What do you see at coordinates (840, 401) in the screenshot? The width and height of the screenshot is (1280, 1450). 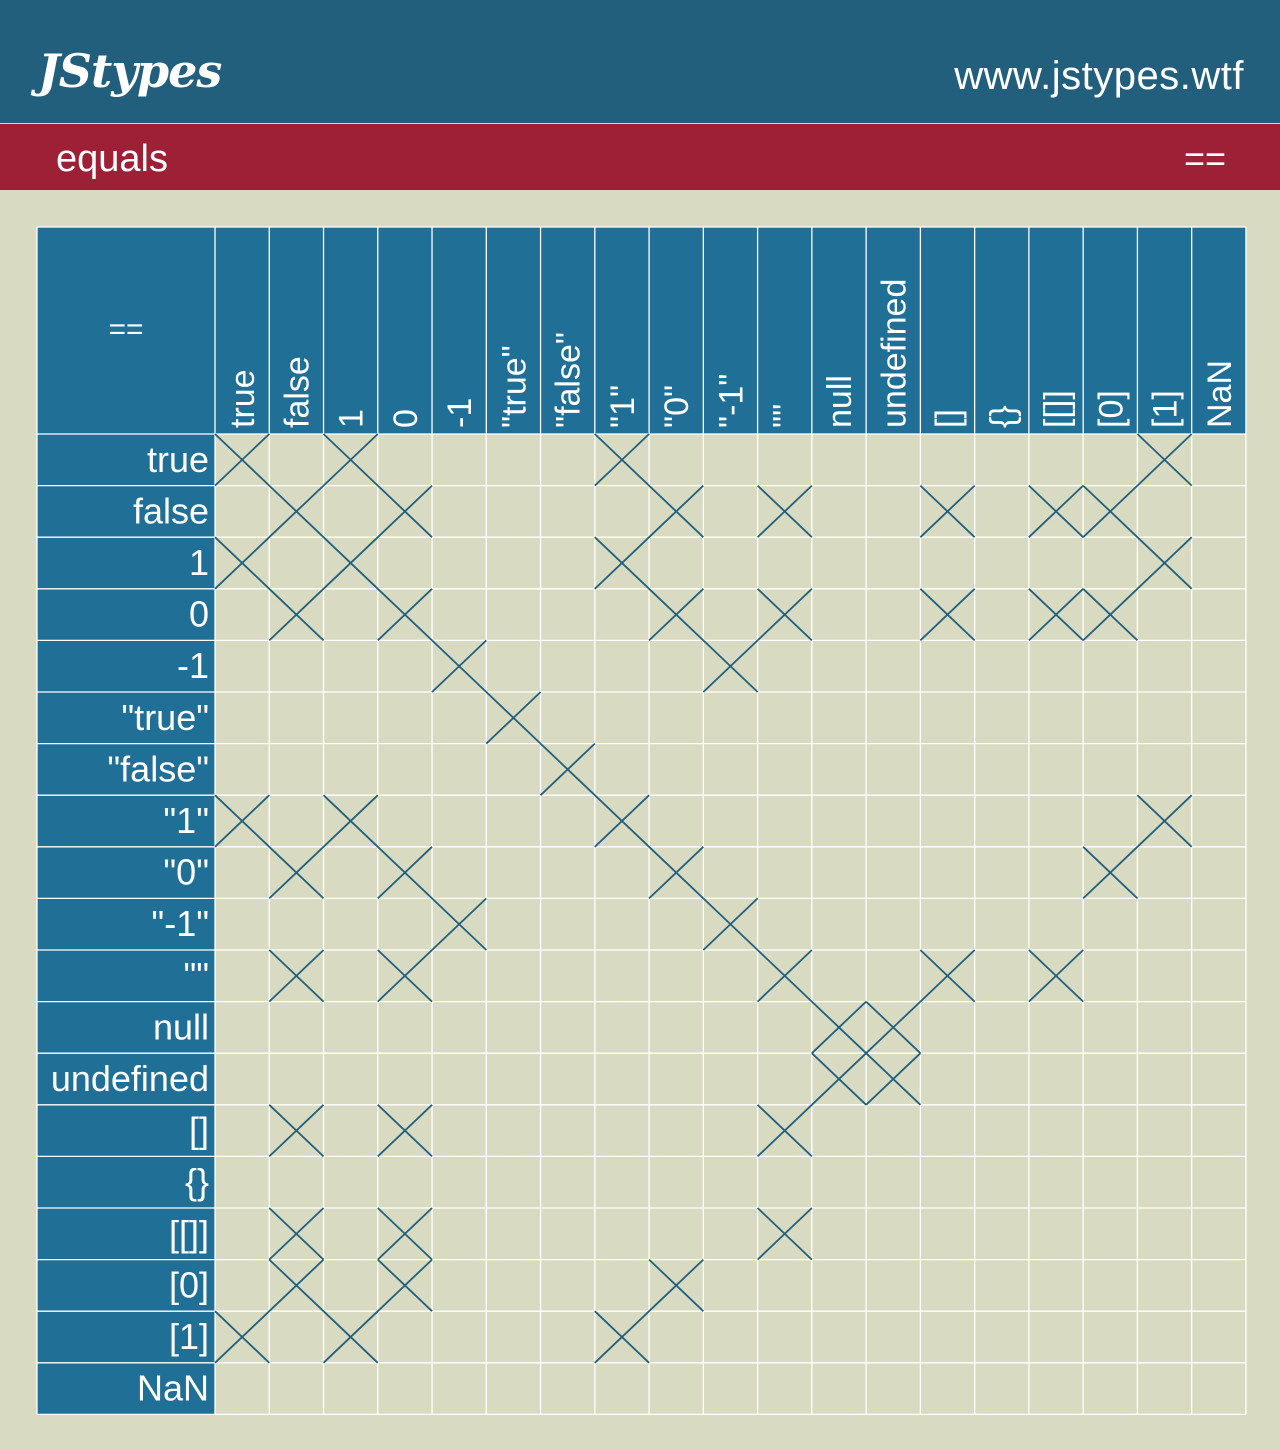 I see `column-label: null` at bounding box center [840, 401].